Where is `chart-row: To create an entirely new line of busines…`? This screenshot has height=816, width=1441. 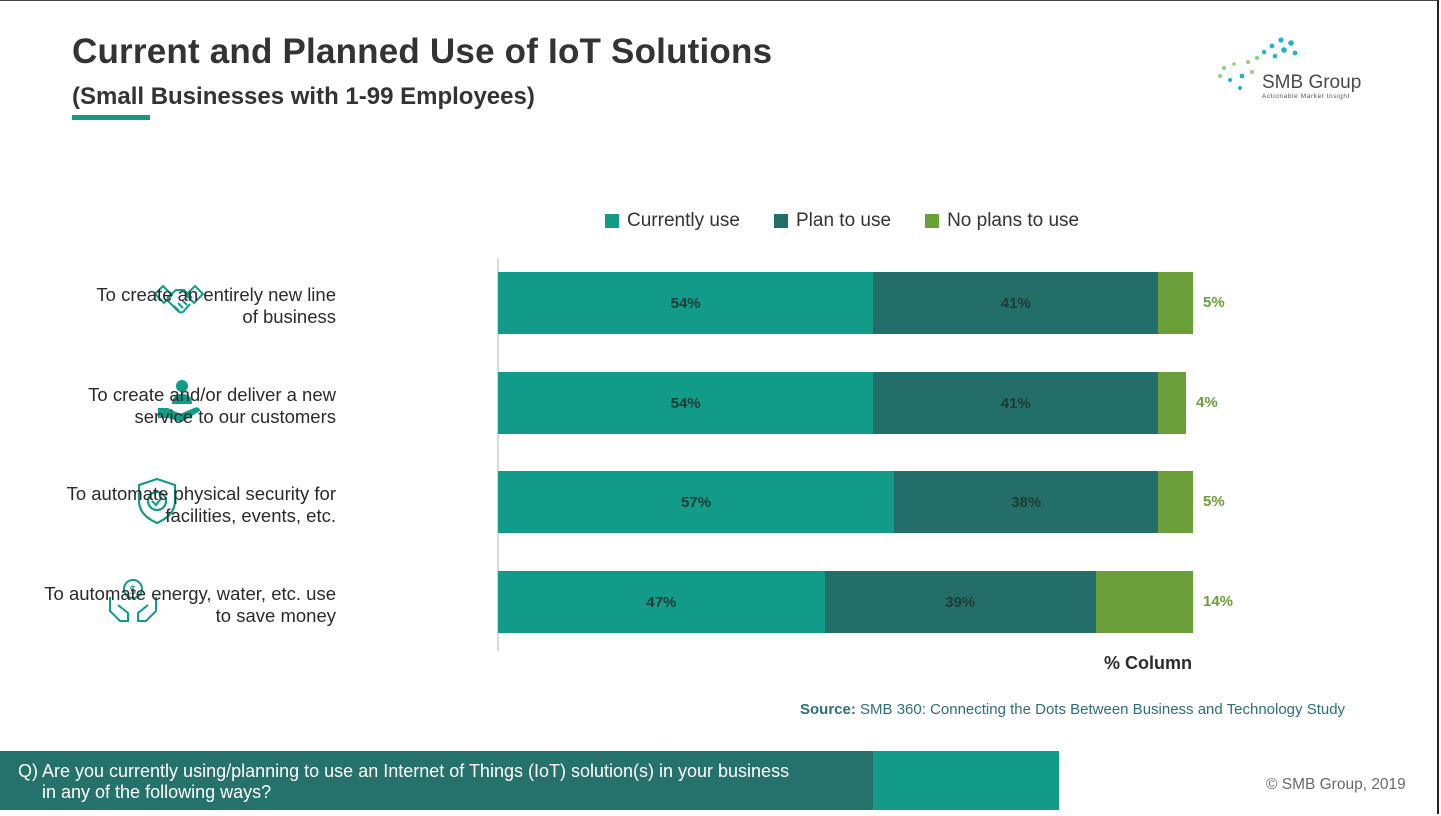 chart-row: To create an entirely new line of busines… is located at coordinates (650, 303).